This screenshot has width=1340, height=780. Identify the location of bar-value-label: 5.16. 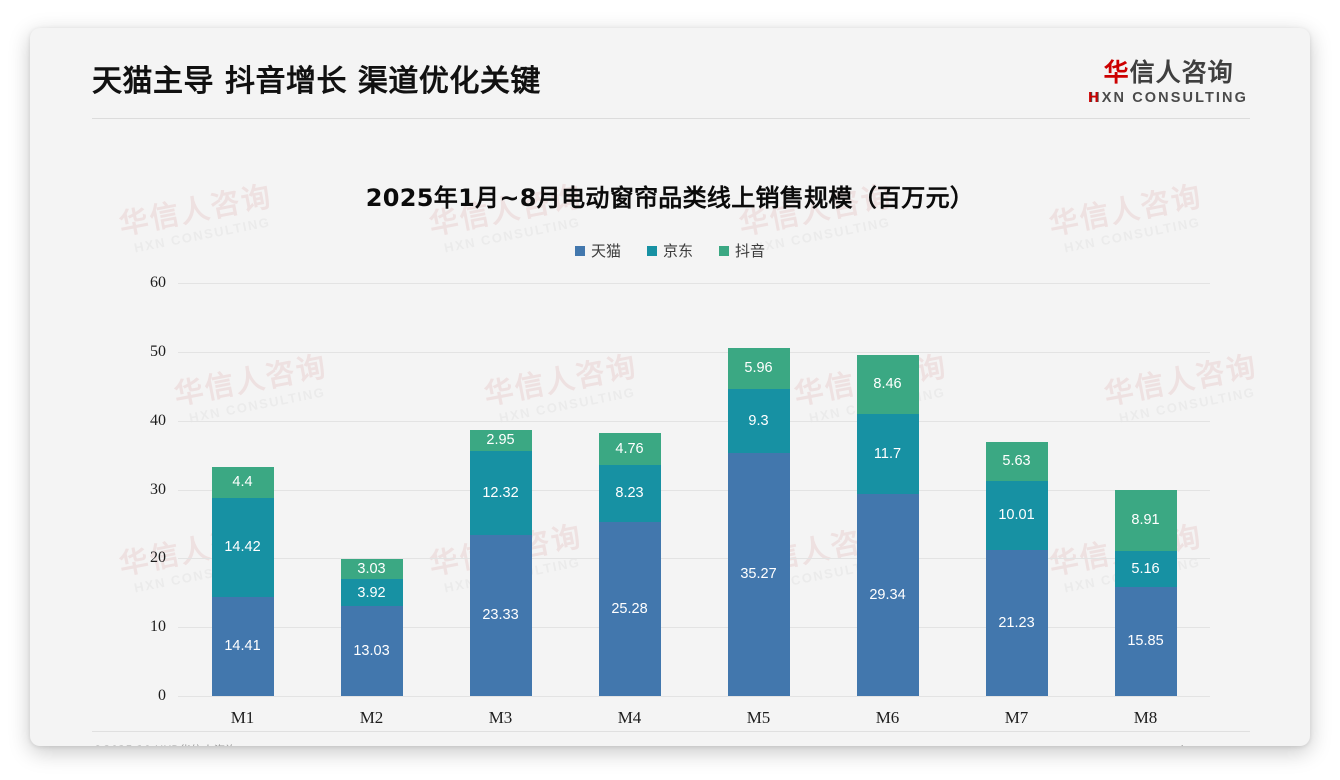
(1145, 568).